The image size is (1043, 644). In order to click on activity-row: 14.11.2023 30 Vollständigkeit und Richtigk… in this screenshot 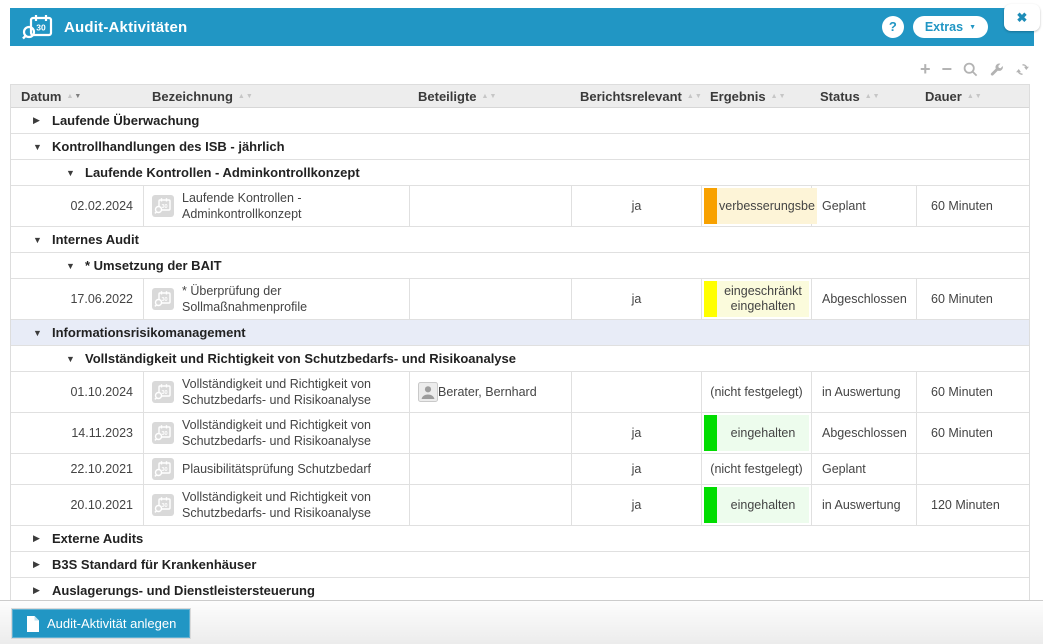, I will do `click(520, 433)`.